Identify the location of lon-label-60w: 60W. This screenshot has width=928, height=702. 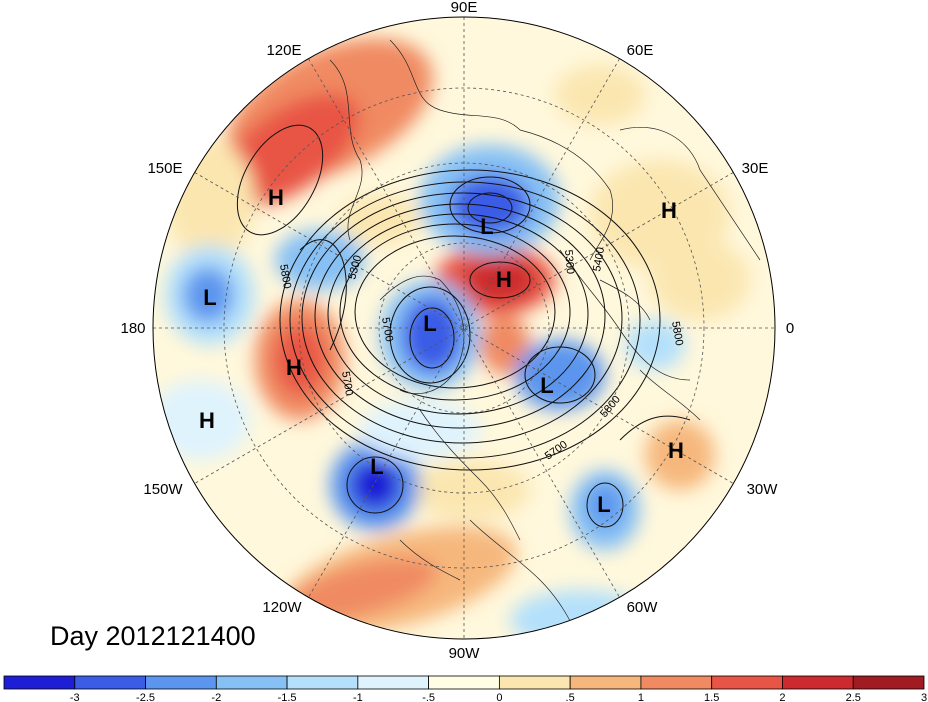
(643, 607).